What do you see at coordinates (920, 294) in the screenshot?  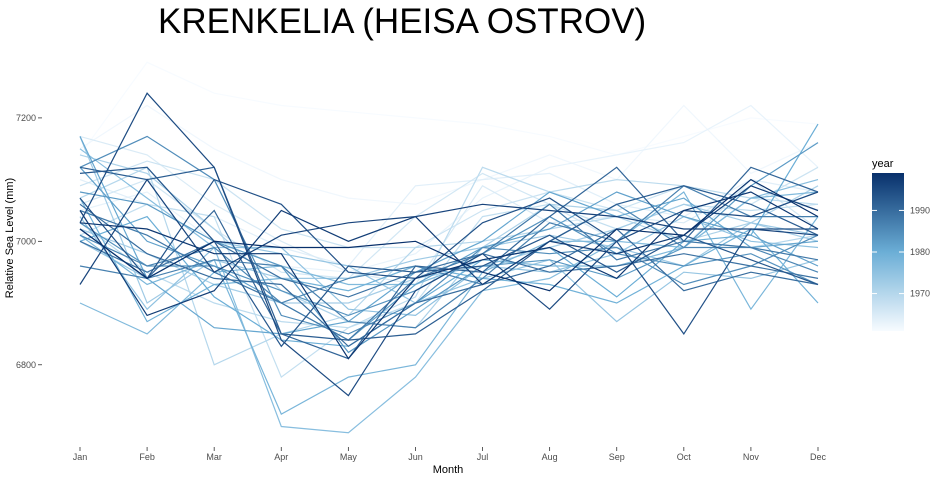 I see `legend-tick-label: 1970` at bounding box center [920, 294].